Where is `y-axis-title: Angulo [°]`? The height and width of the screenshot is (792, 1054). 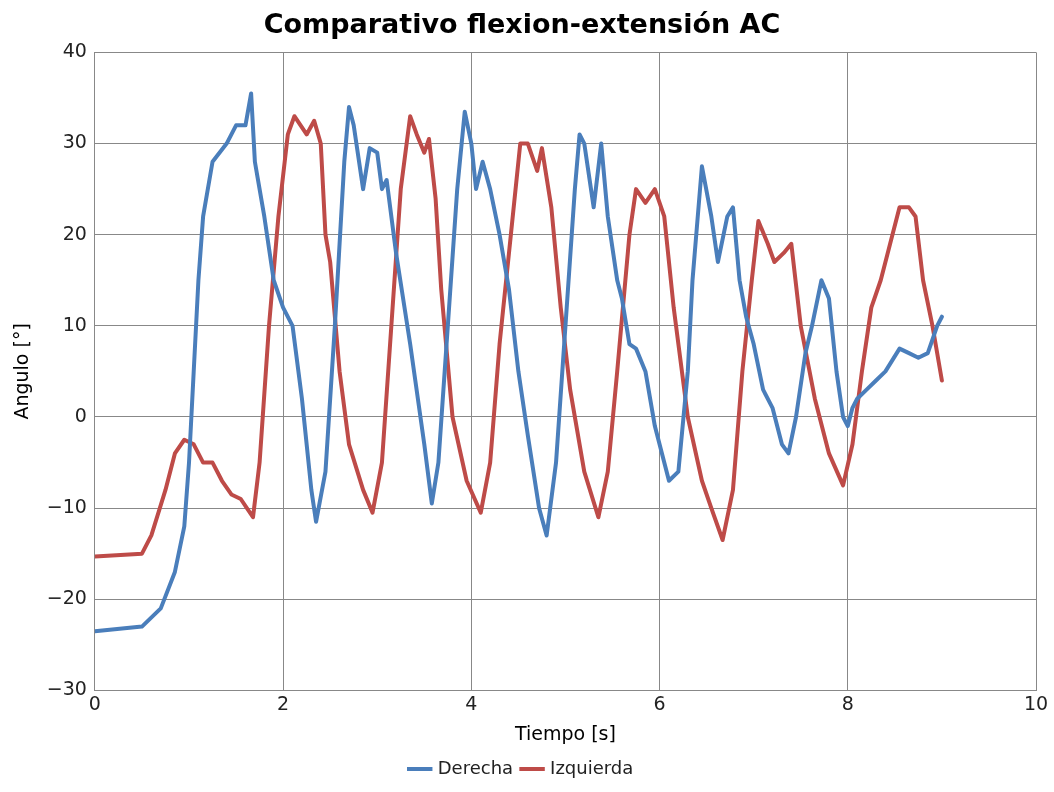 y-axis-title: Angulo [°] is located at coordinates (21, 371).